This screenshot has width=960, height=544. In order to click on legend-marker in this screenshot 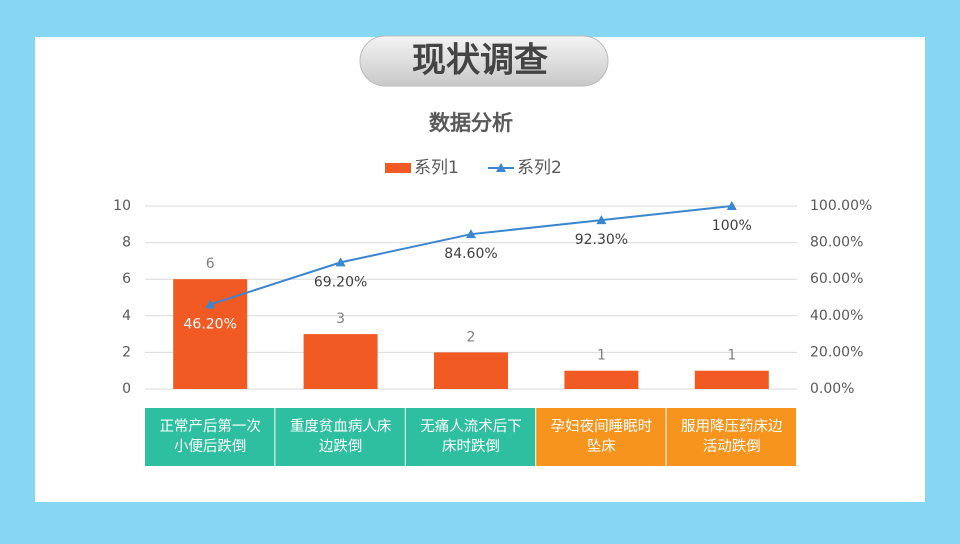, I will do `click(501, 167)`.